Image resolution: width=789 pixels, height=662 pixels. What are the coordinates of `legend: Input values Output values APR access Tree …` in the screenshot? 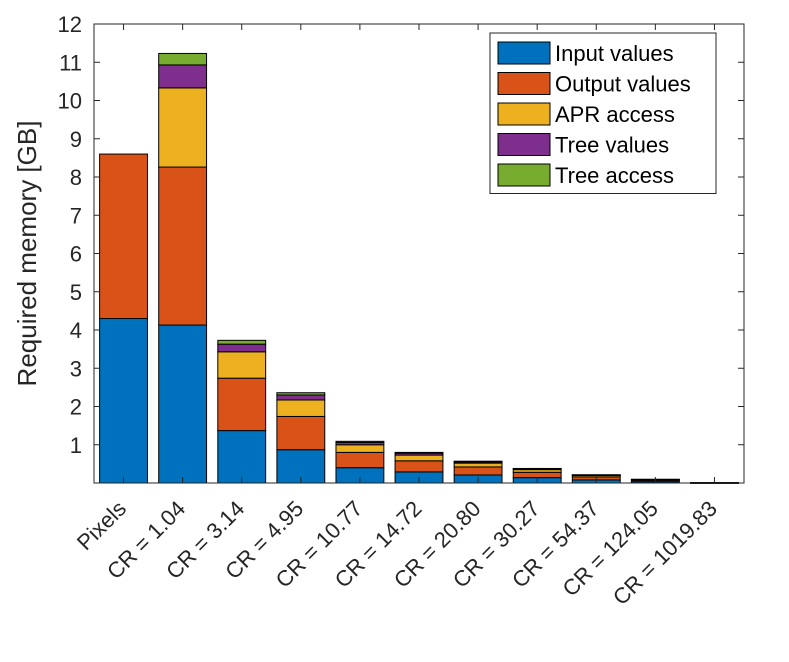 It's located at (603, 113).